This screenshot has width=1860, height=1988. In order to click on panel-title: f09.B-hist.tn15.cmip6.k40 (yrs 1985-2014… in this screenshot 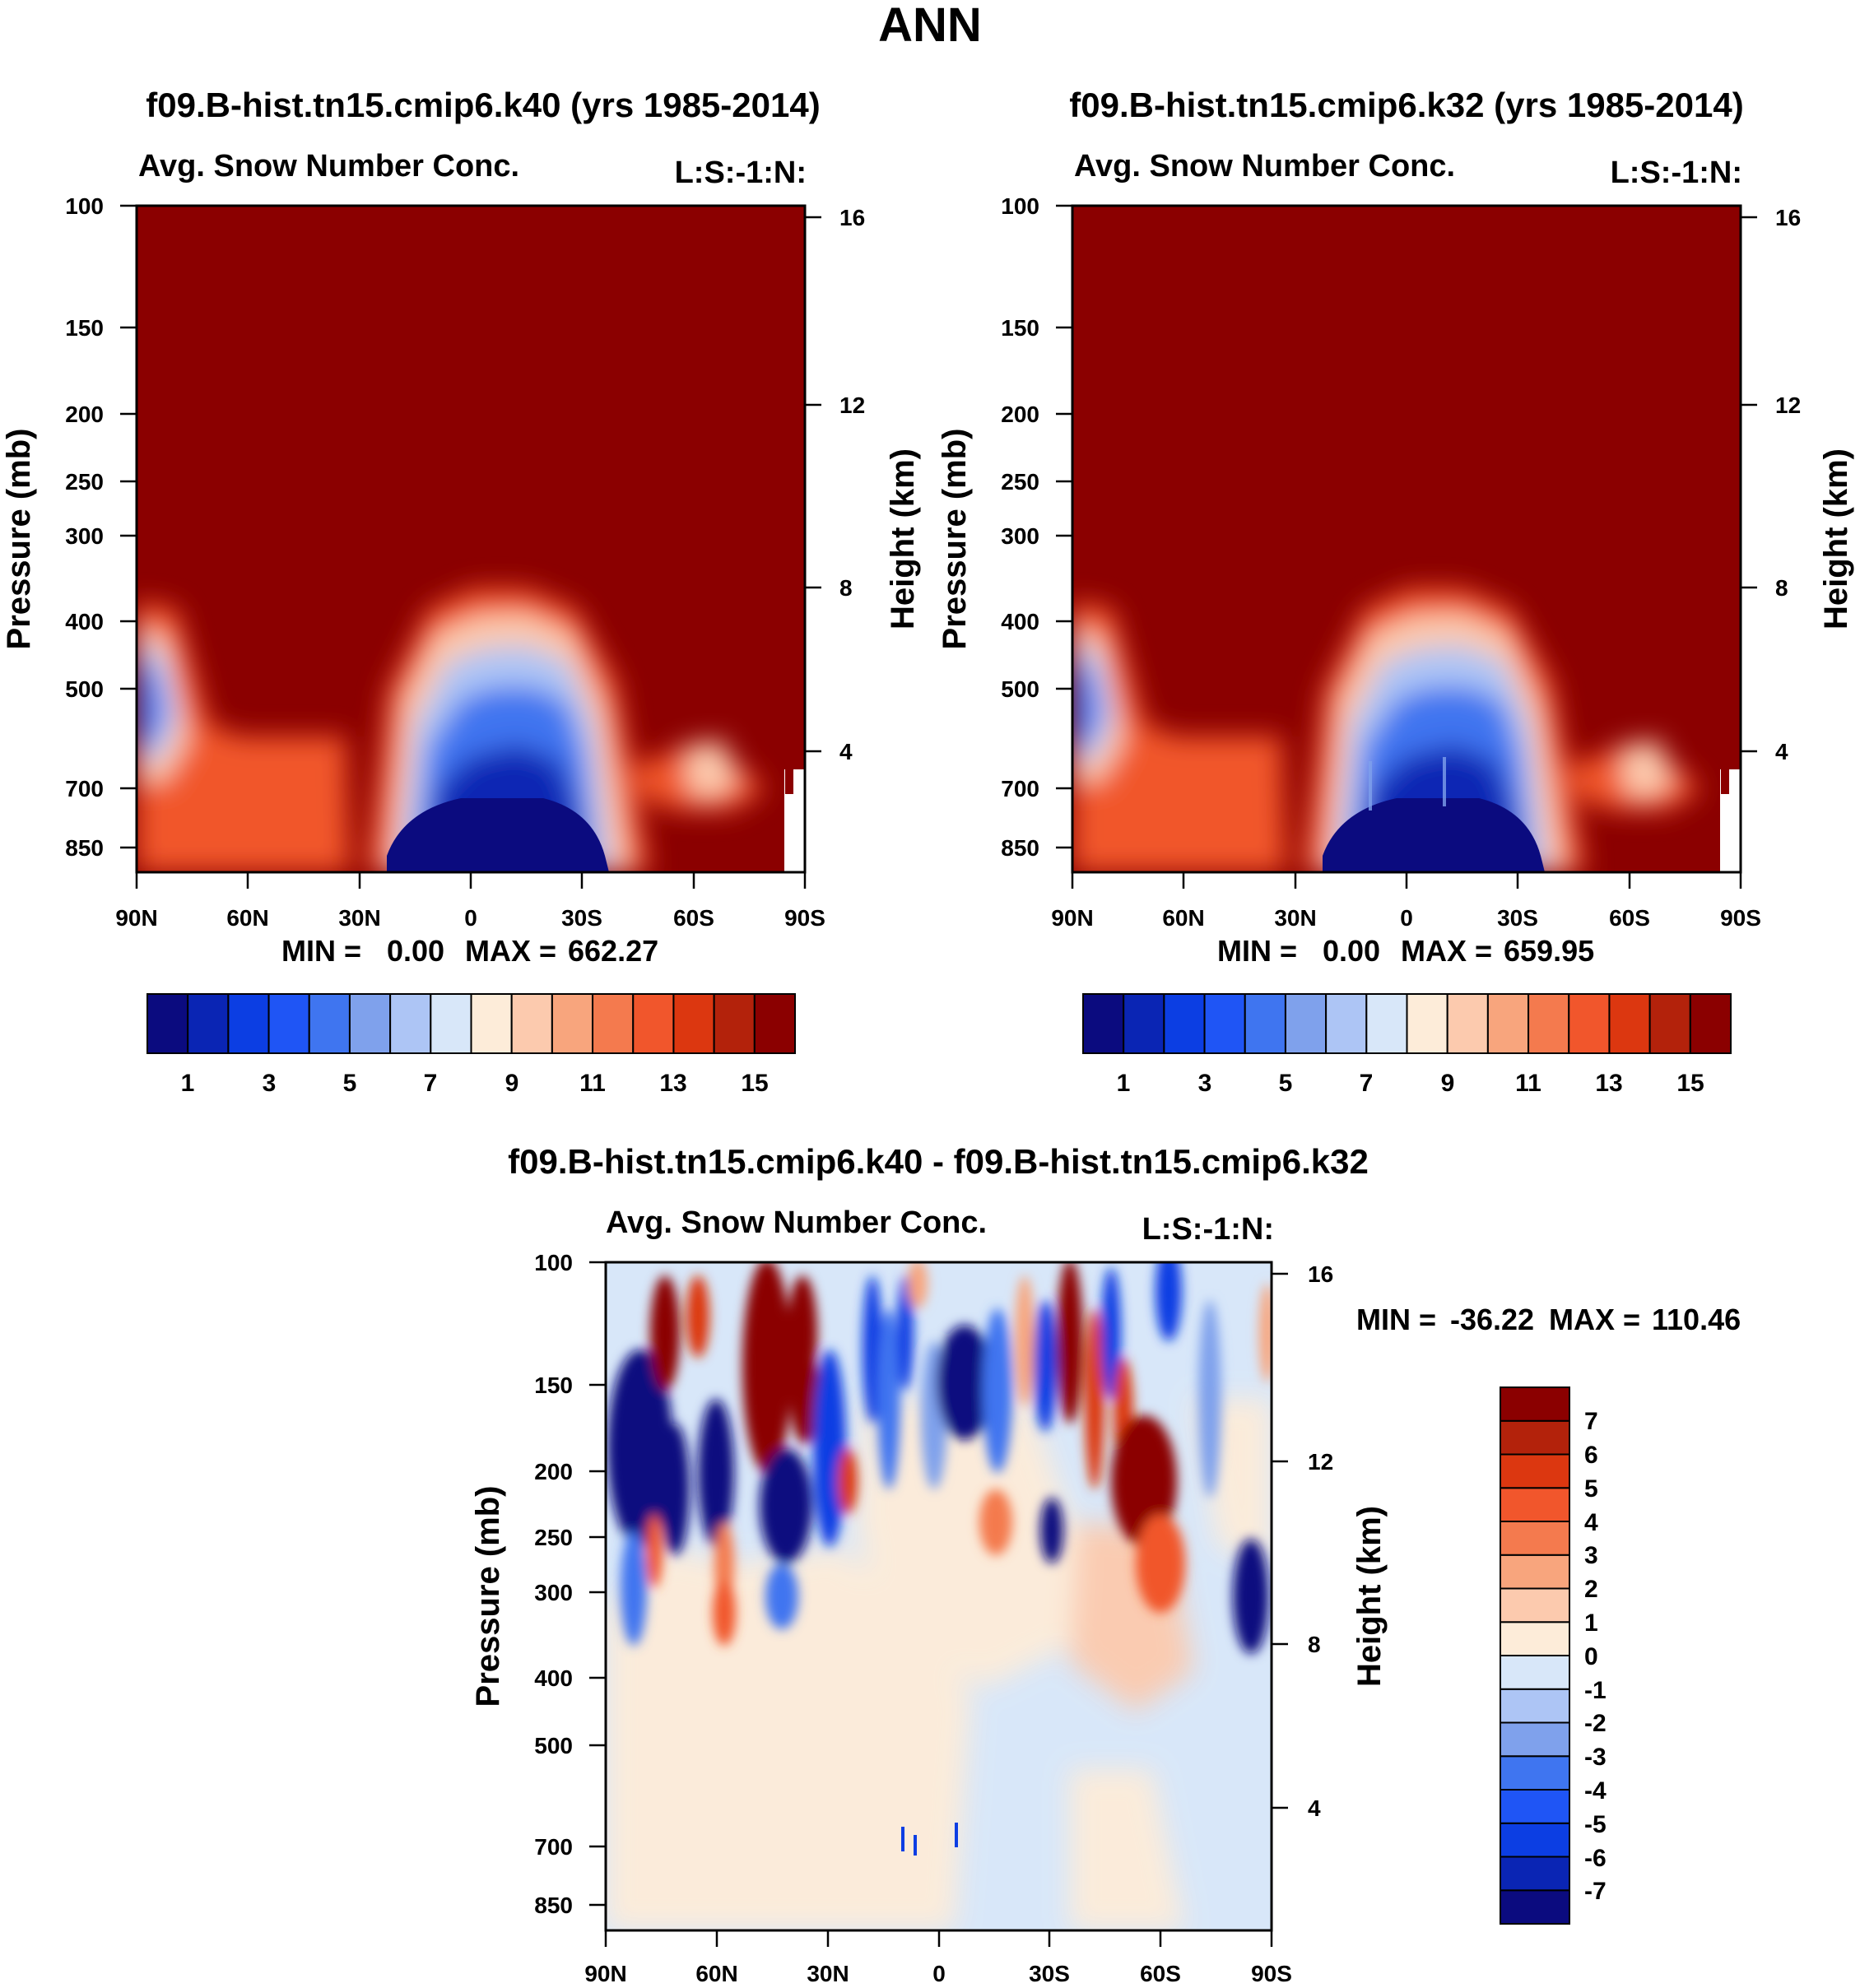, I will do `click(483, 105)`.